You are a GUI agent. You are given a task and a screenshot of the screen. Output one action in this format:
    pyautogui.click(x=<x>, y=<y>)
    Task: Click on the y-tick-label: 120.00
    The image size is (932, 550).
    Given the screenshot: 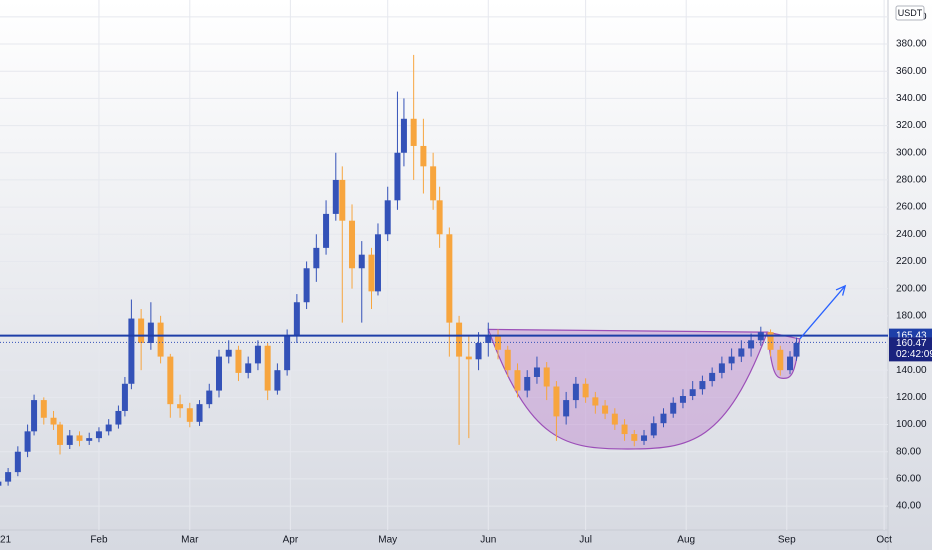 What is the action you would take?
    pyautogui.click(x=911, y=397)
    